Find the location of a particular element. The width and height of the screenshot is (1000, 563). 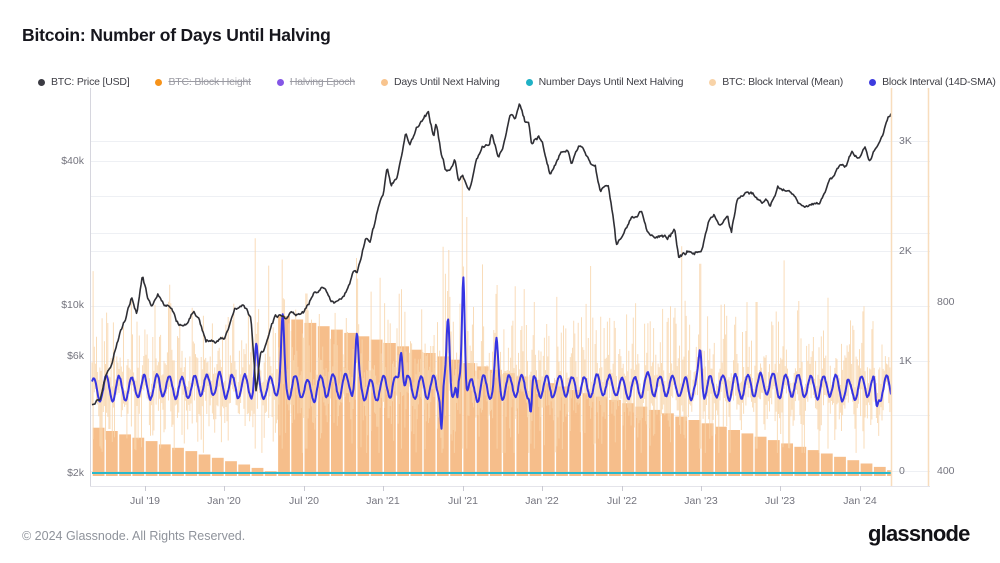

legend-label-halving-epoch: Halving Epoch is located at coordinates (322, 82).